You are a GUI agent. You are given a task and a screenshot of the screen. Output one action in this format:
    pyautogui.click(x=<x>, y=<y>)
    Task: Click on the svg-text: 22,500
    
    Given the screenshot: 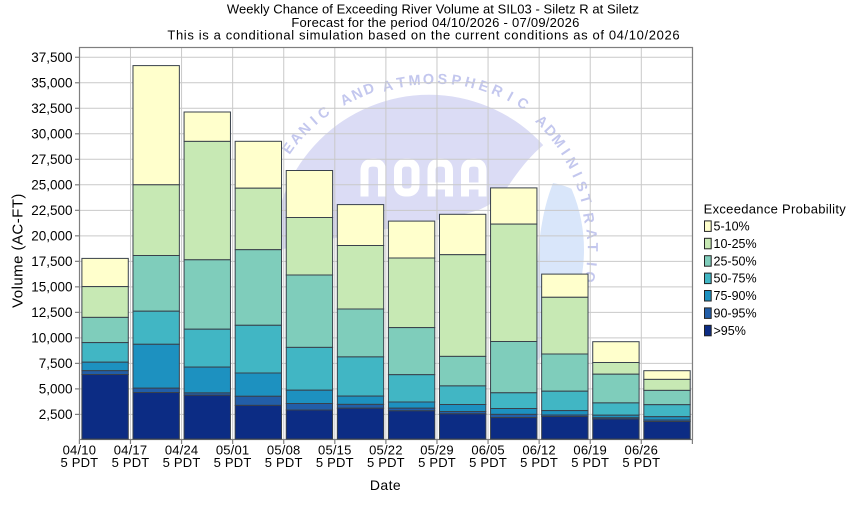 What is the action you would take?
    pyautogui.click(x=51, y=210)
    